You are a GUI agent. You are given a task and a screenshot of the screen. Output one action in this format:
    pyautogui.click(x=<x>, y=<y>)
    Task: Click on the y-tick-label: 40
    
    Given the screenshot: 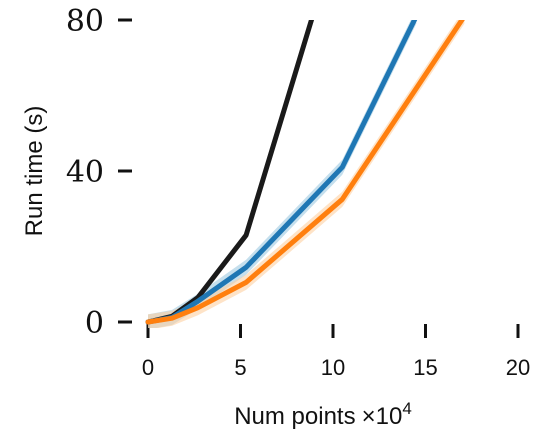 What is the action you would take?
    pyautogui.click(x=85, y=172)
    